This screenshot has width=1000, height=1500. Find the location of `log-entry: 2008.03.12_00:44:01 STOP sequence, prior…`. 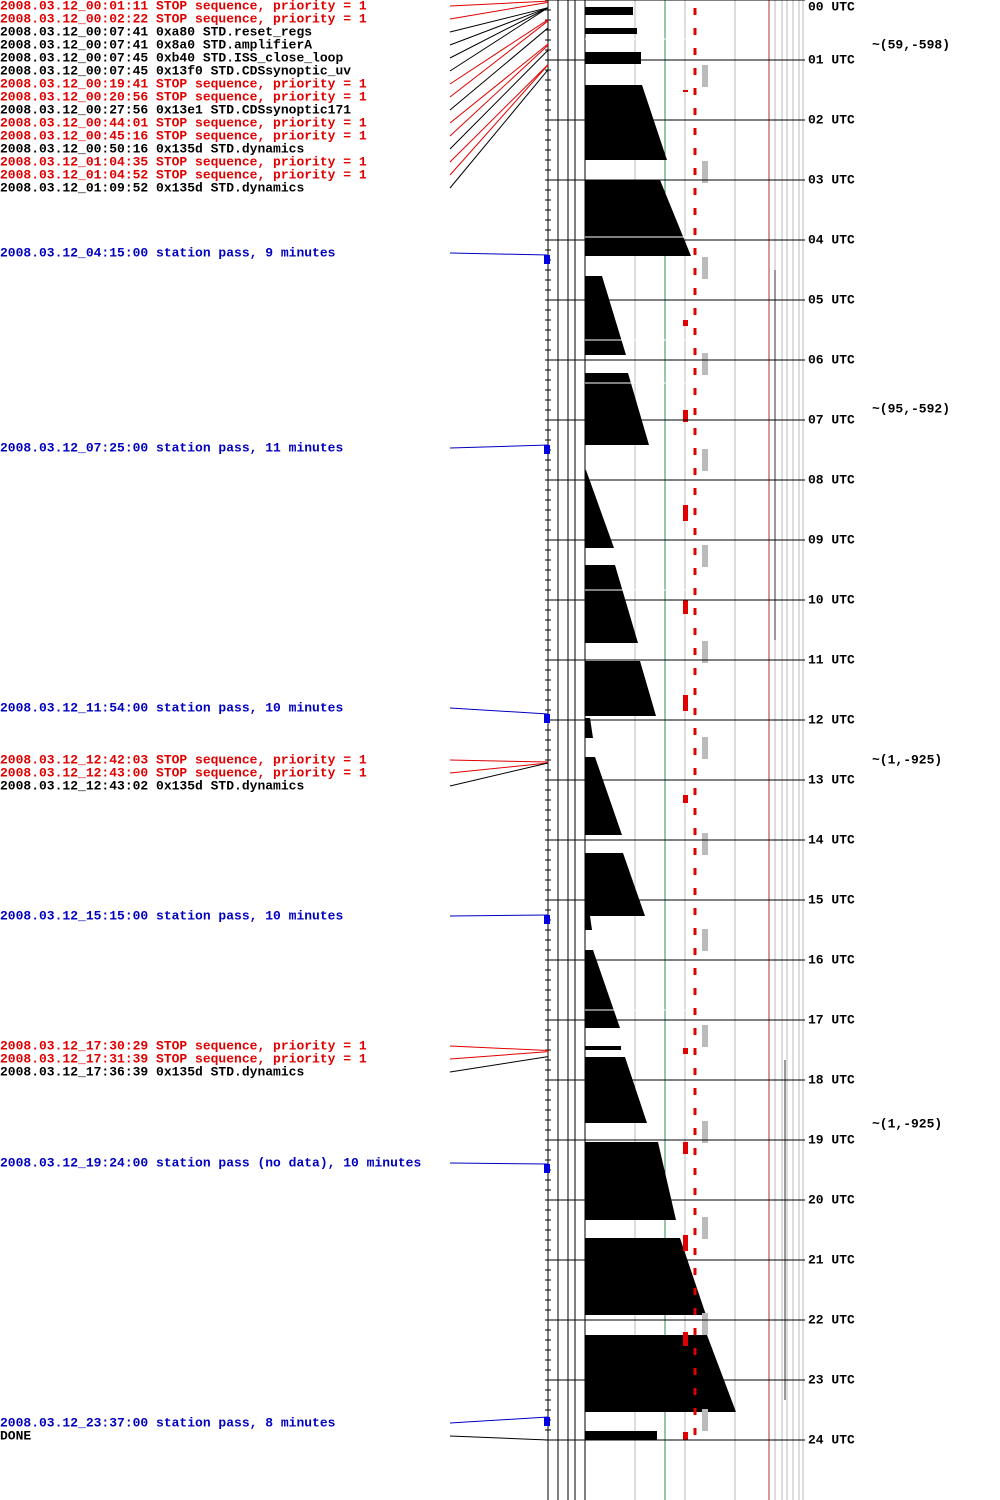

log-entry: 2008.03.12_00:44:01 STOP sequence, prior… is located at coordinates (183, 122).